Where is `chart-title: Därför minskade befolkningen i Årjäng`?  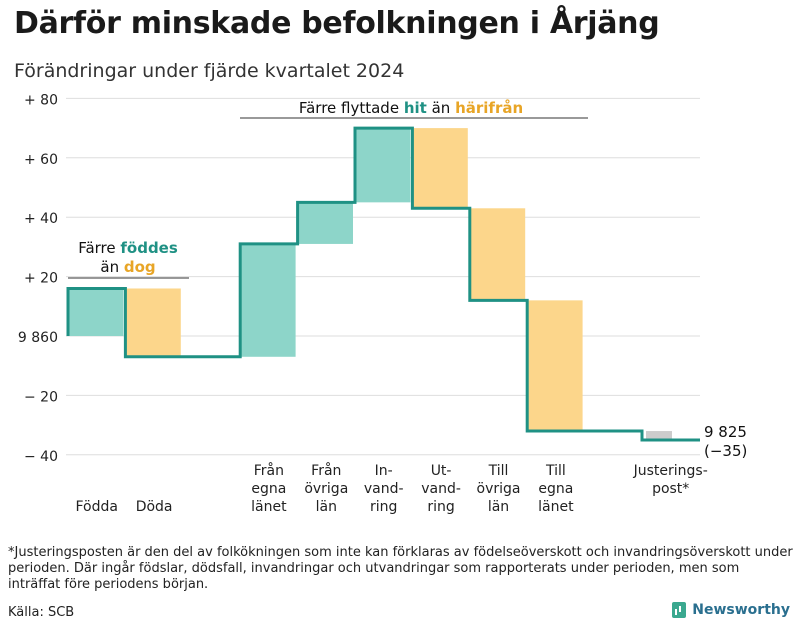 chart-title: Därför minskade befolkningen i Årjäng is located at coordinates (337, 23).